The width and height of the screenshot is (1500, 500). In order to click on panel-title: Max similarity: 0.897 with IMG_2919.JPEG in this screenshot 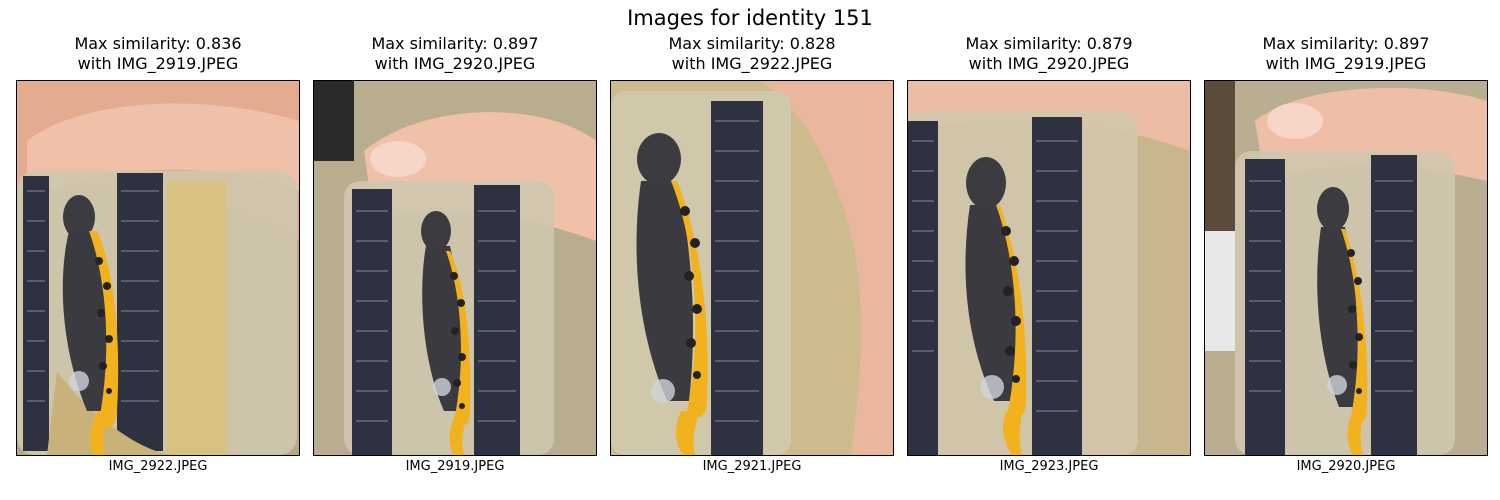, I will do `click(1342, 54)`.